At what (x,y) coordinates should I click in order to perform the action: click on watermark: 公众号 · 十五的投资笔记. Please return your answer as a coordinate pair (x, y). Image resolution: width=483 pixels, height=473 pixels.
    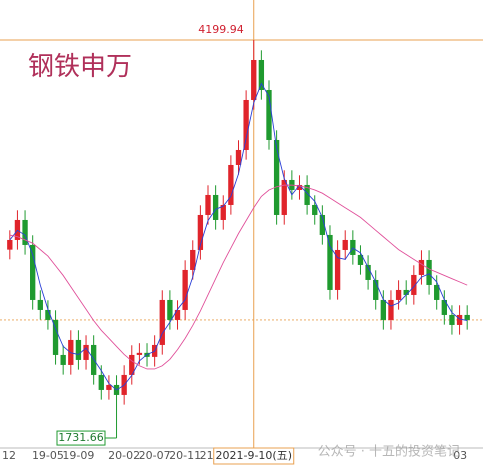
    Looking at the image, I should click on (389, 452).